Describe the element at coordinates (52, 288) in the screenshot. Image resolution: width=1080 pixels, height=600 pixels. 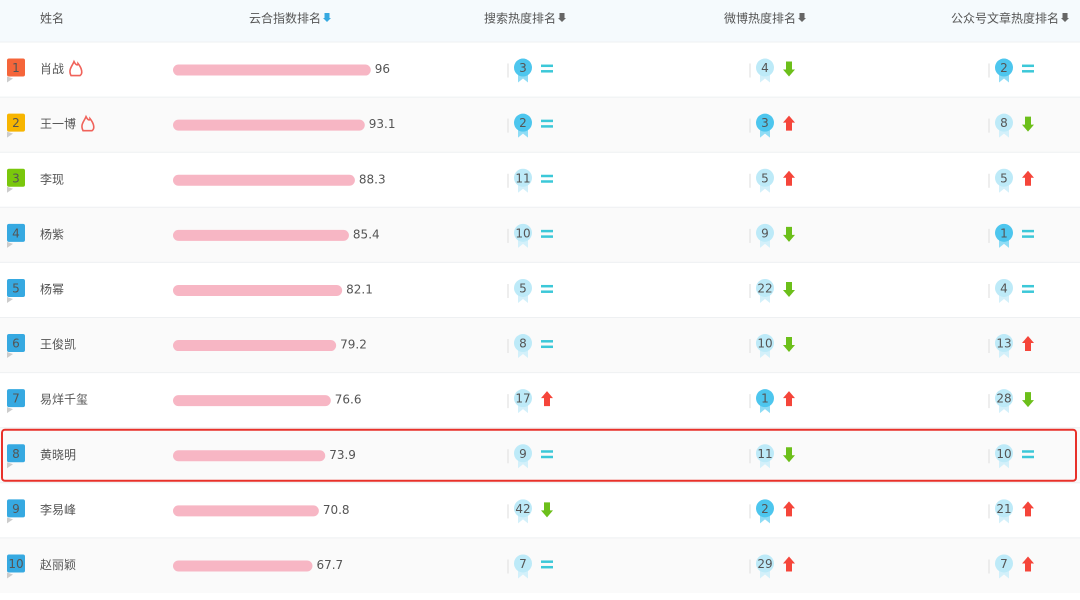
I see `name: 杨幂` at that location.